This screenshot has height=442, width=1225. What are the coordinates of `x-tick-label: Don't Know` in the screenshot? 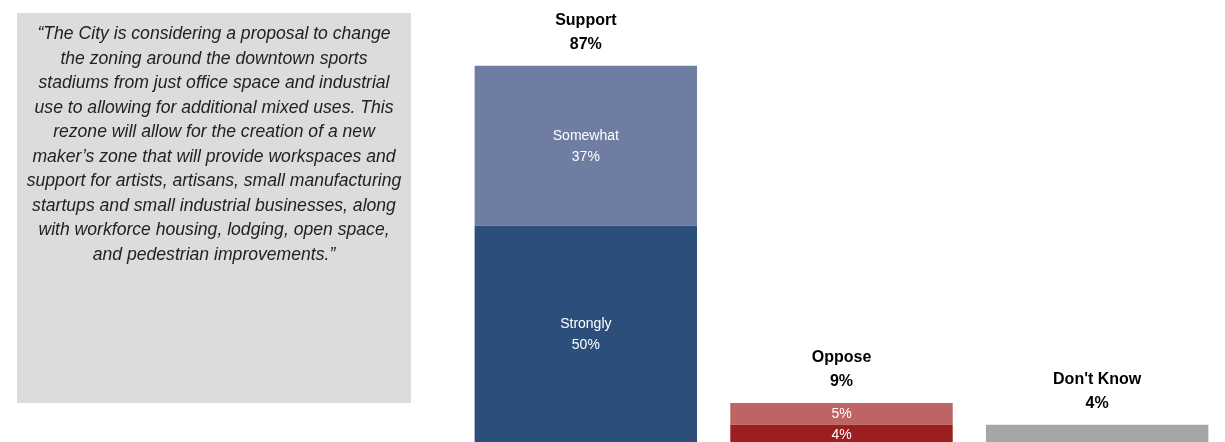 It's located at (1097, 378).